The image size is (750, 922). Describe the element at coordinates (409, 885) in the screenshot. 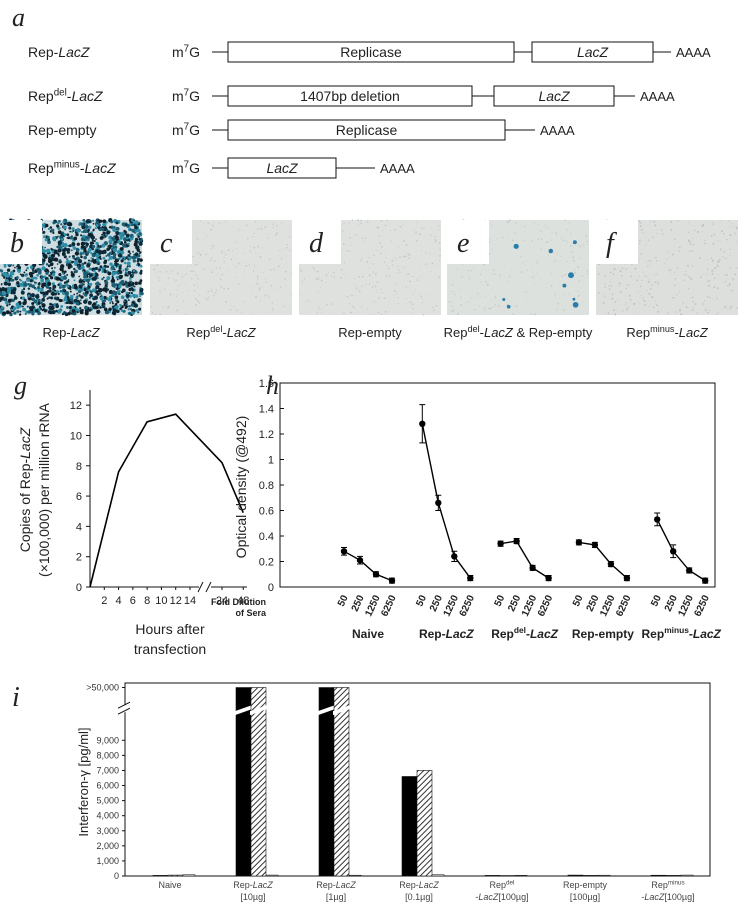

I see `text-part: Rep-` at that location.